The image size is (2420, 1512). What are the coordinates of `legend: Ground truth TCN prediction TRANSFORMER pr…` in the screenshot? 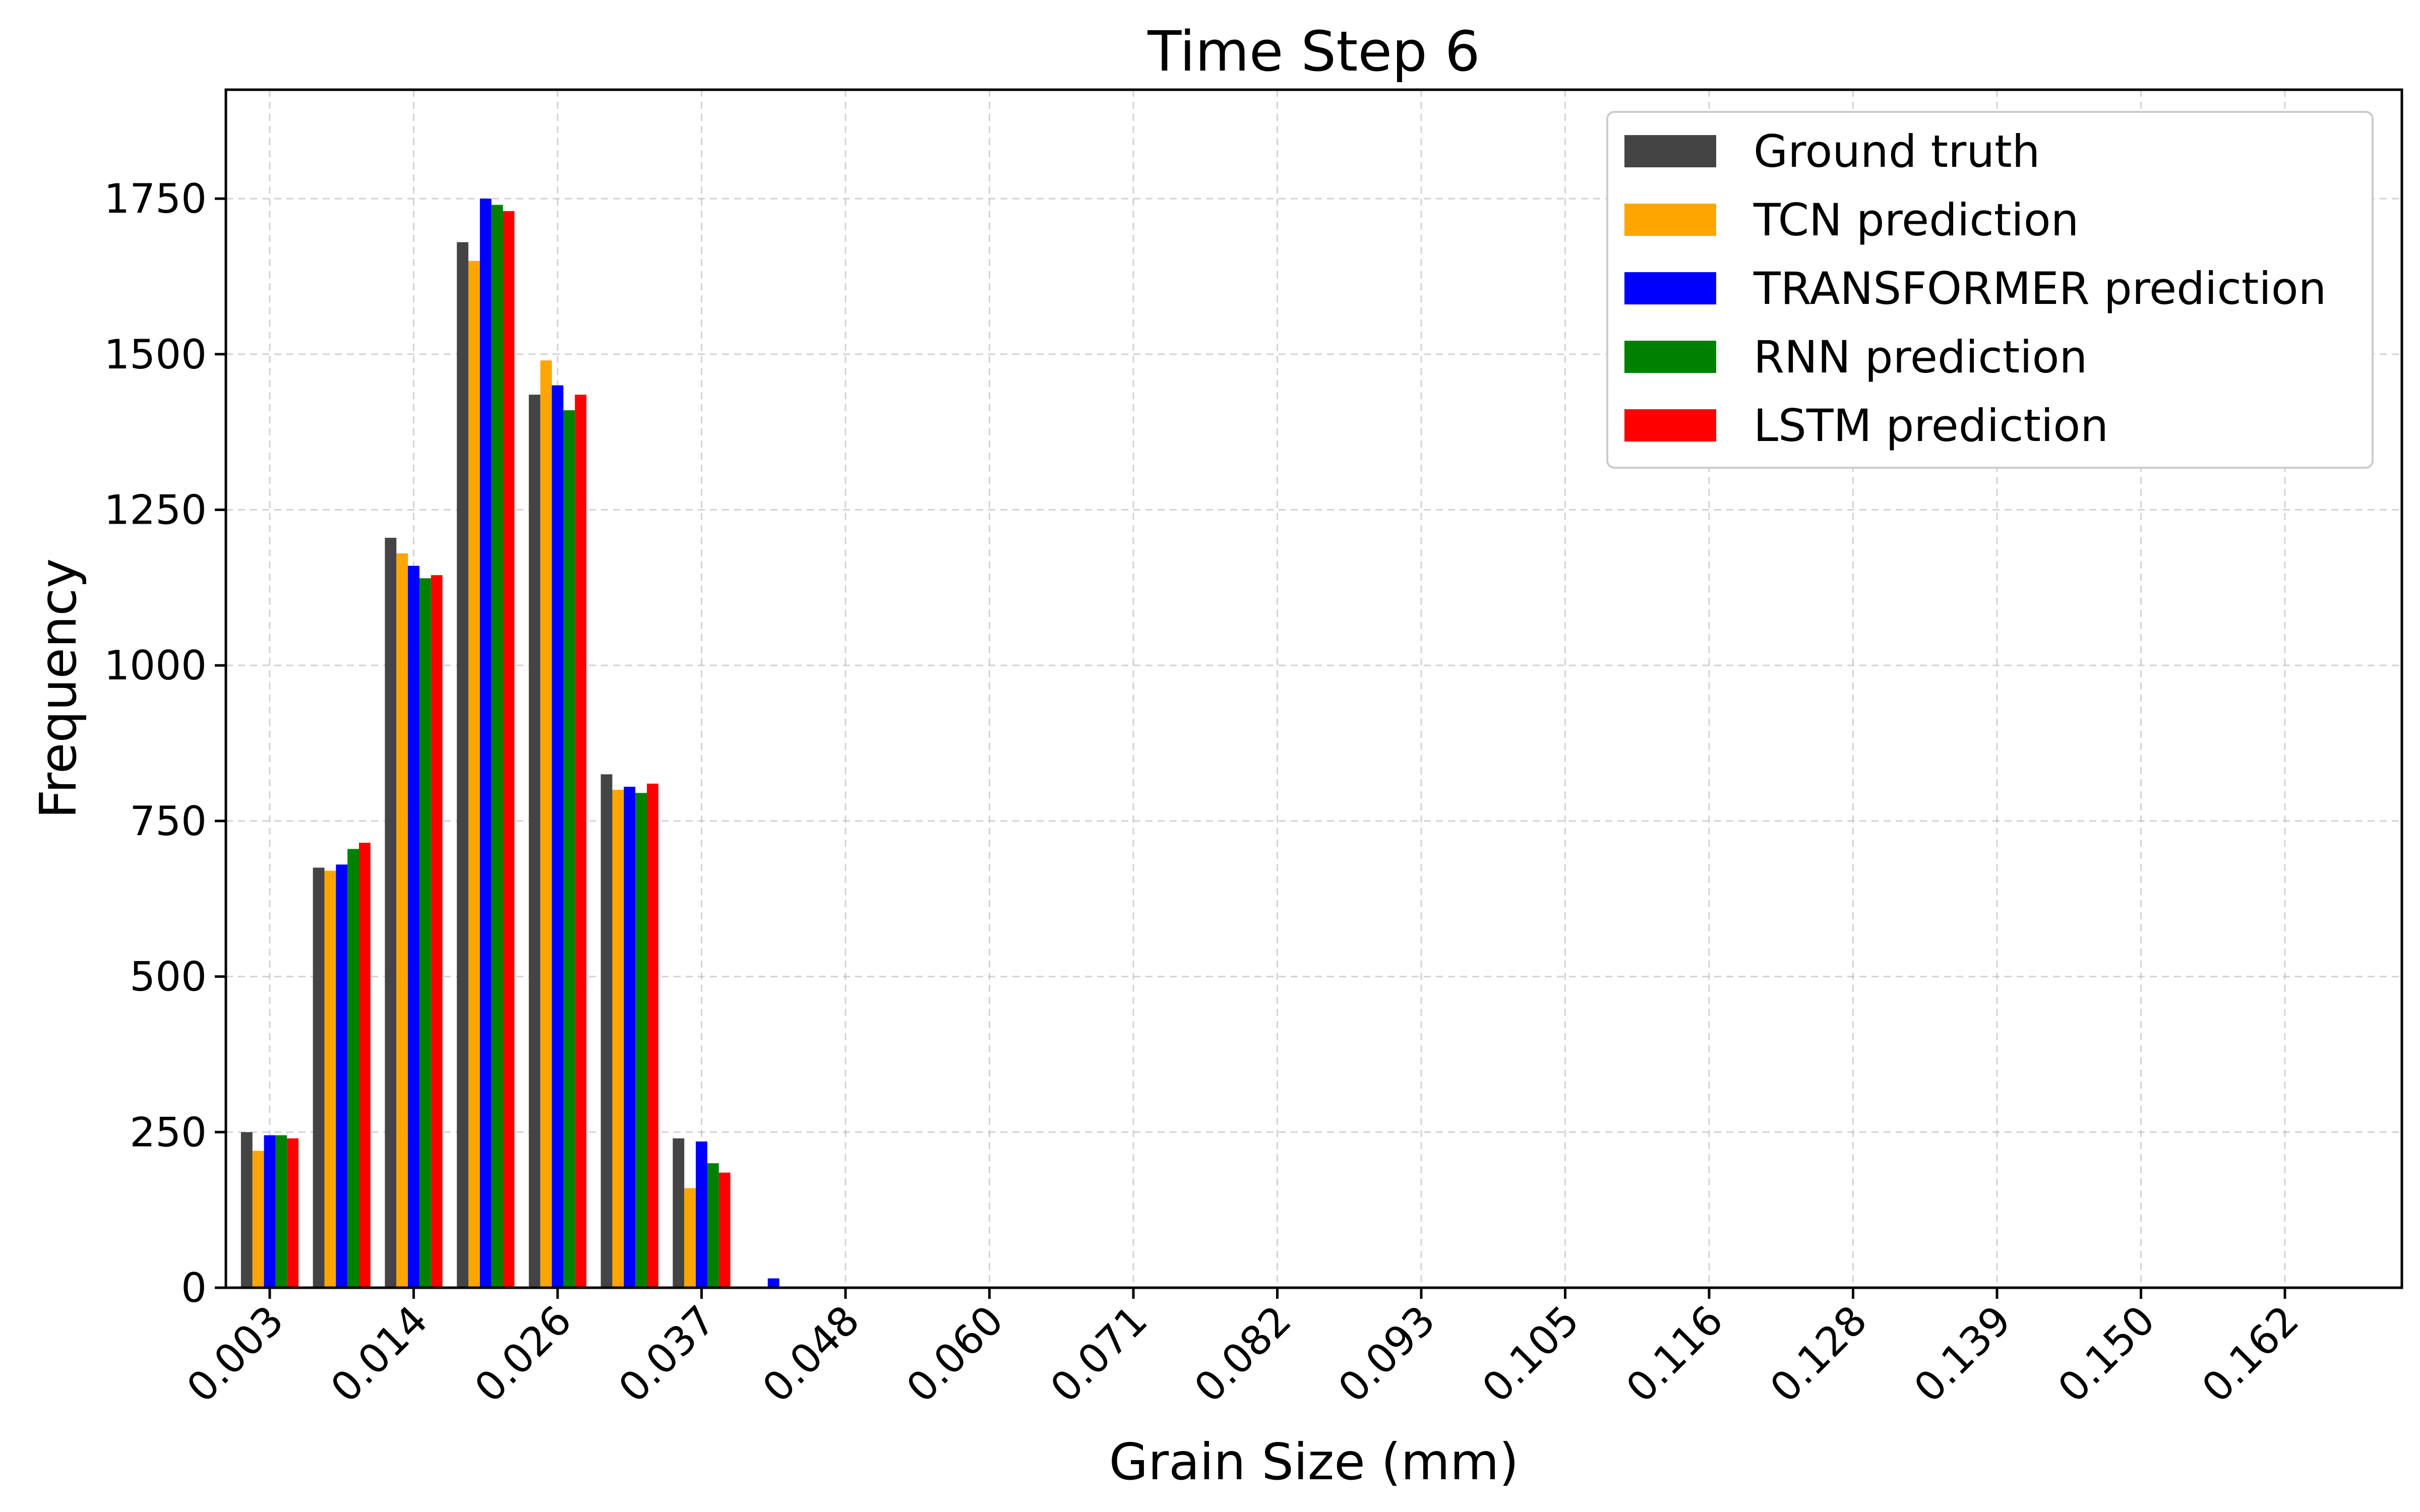 It's located at (1990, 290).